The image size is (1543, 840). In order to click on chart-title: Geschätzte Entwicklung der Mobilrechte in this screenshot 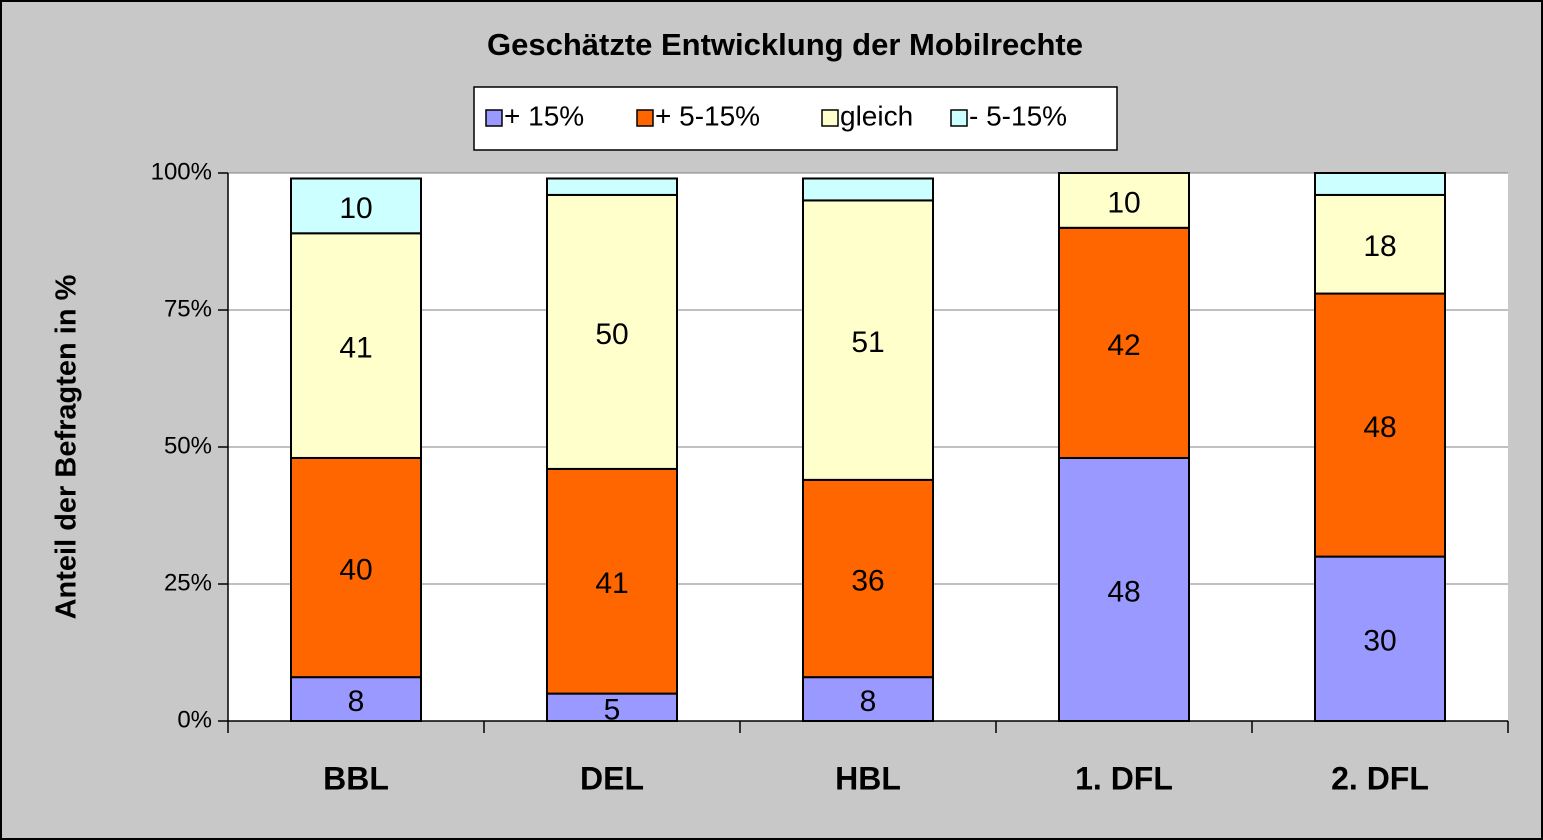, I will do `click(785, 44)`.